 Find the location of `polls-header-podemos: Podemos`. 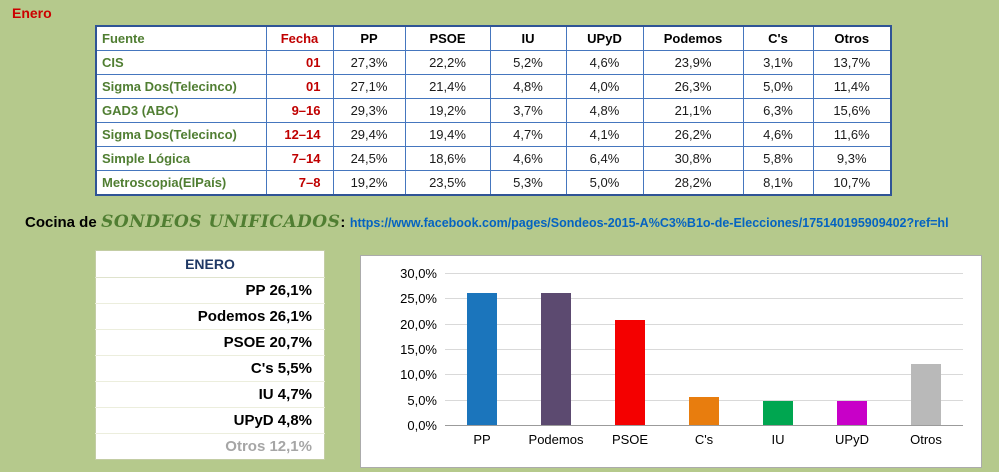

polls-header-podemos: Podemos is located at coordinates (693, 38).